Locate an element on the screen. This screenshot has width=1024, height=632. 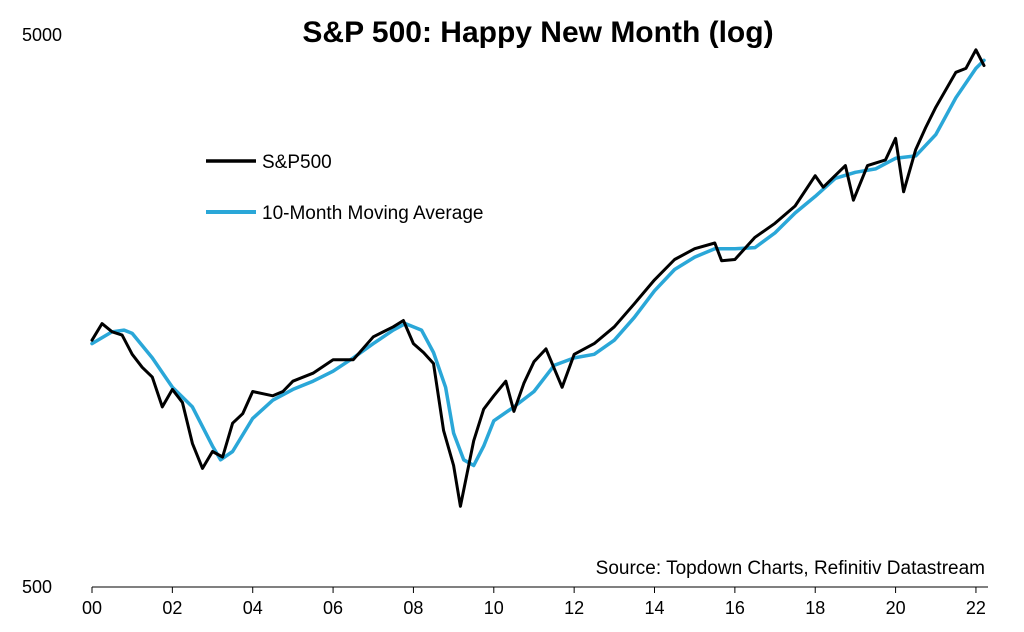
chart-title: S&P 500: Happy New Month (log) is located at coordinates (537, 32).